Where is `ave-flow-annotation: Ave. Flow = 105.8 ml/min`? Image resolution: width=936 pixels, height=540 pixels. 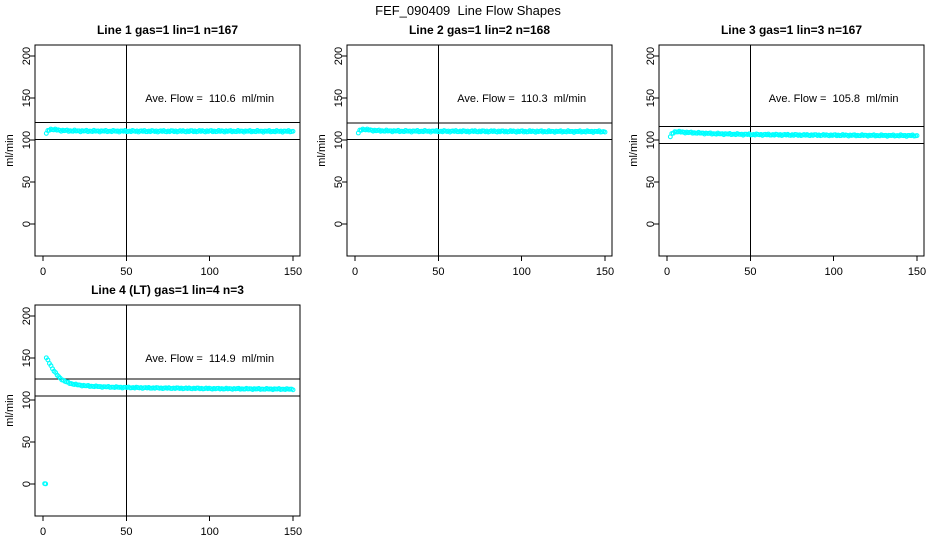 ave-flow-annotation: Ave. Flow = 105.8 ml/min is located at coordinates (834, 99).